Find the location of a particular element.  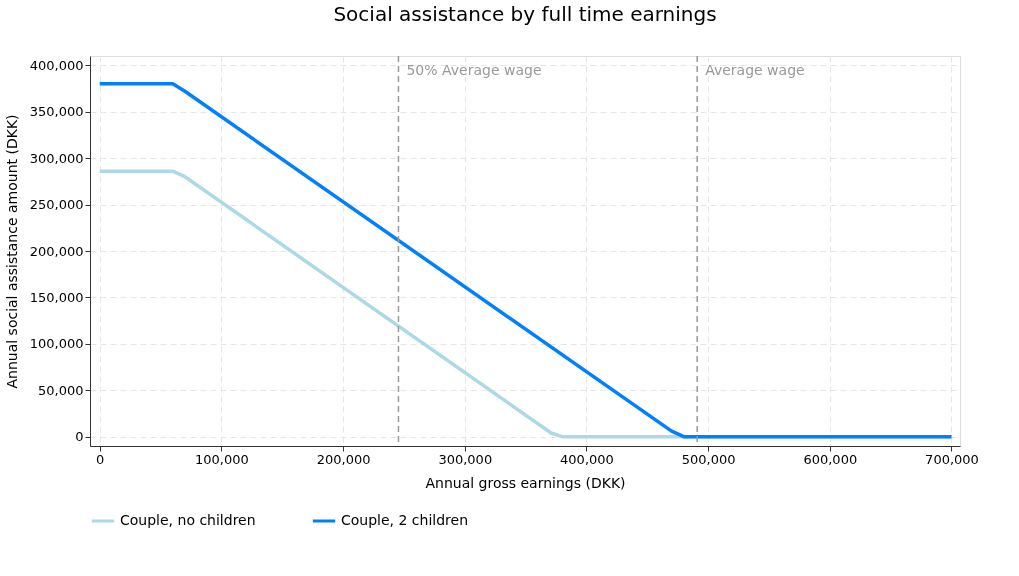

x-axis-title: Annual gross earnings (DKK) is located at coordinates (525, 482).